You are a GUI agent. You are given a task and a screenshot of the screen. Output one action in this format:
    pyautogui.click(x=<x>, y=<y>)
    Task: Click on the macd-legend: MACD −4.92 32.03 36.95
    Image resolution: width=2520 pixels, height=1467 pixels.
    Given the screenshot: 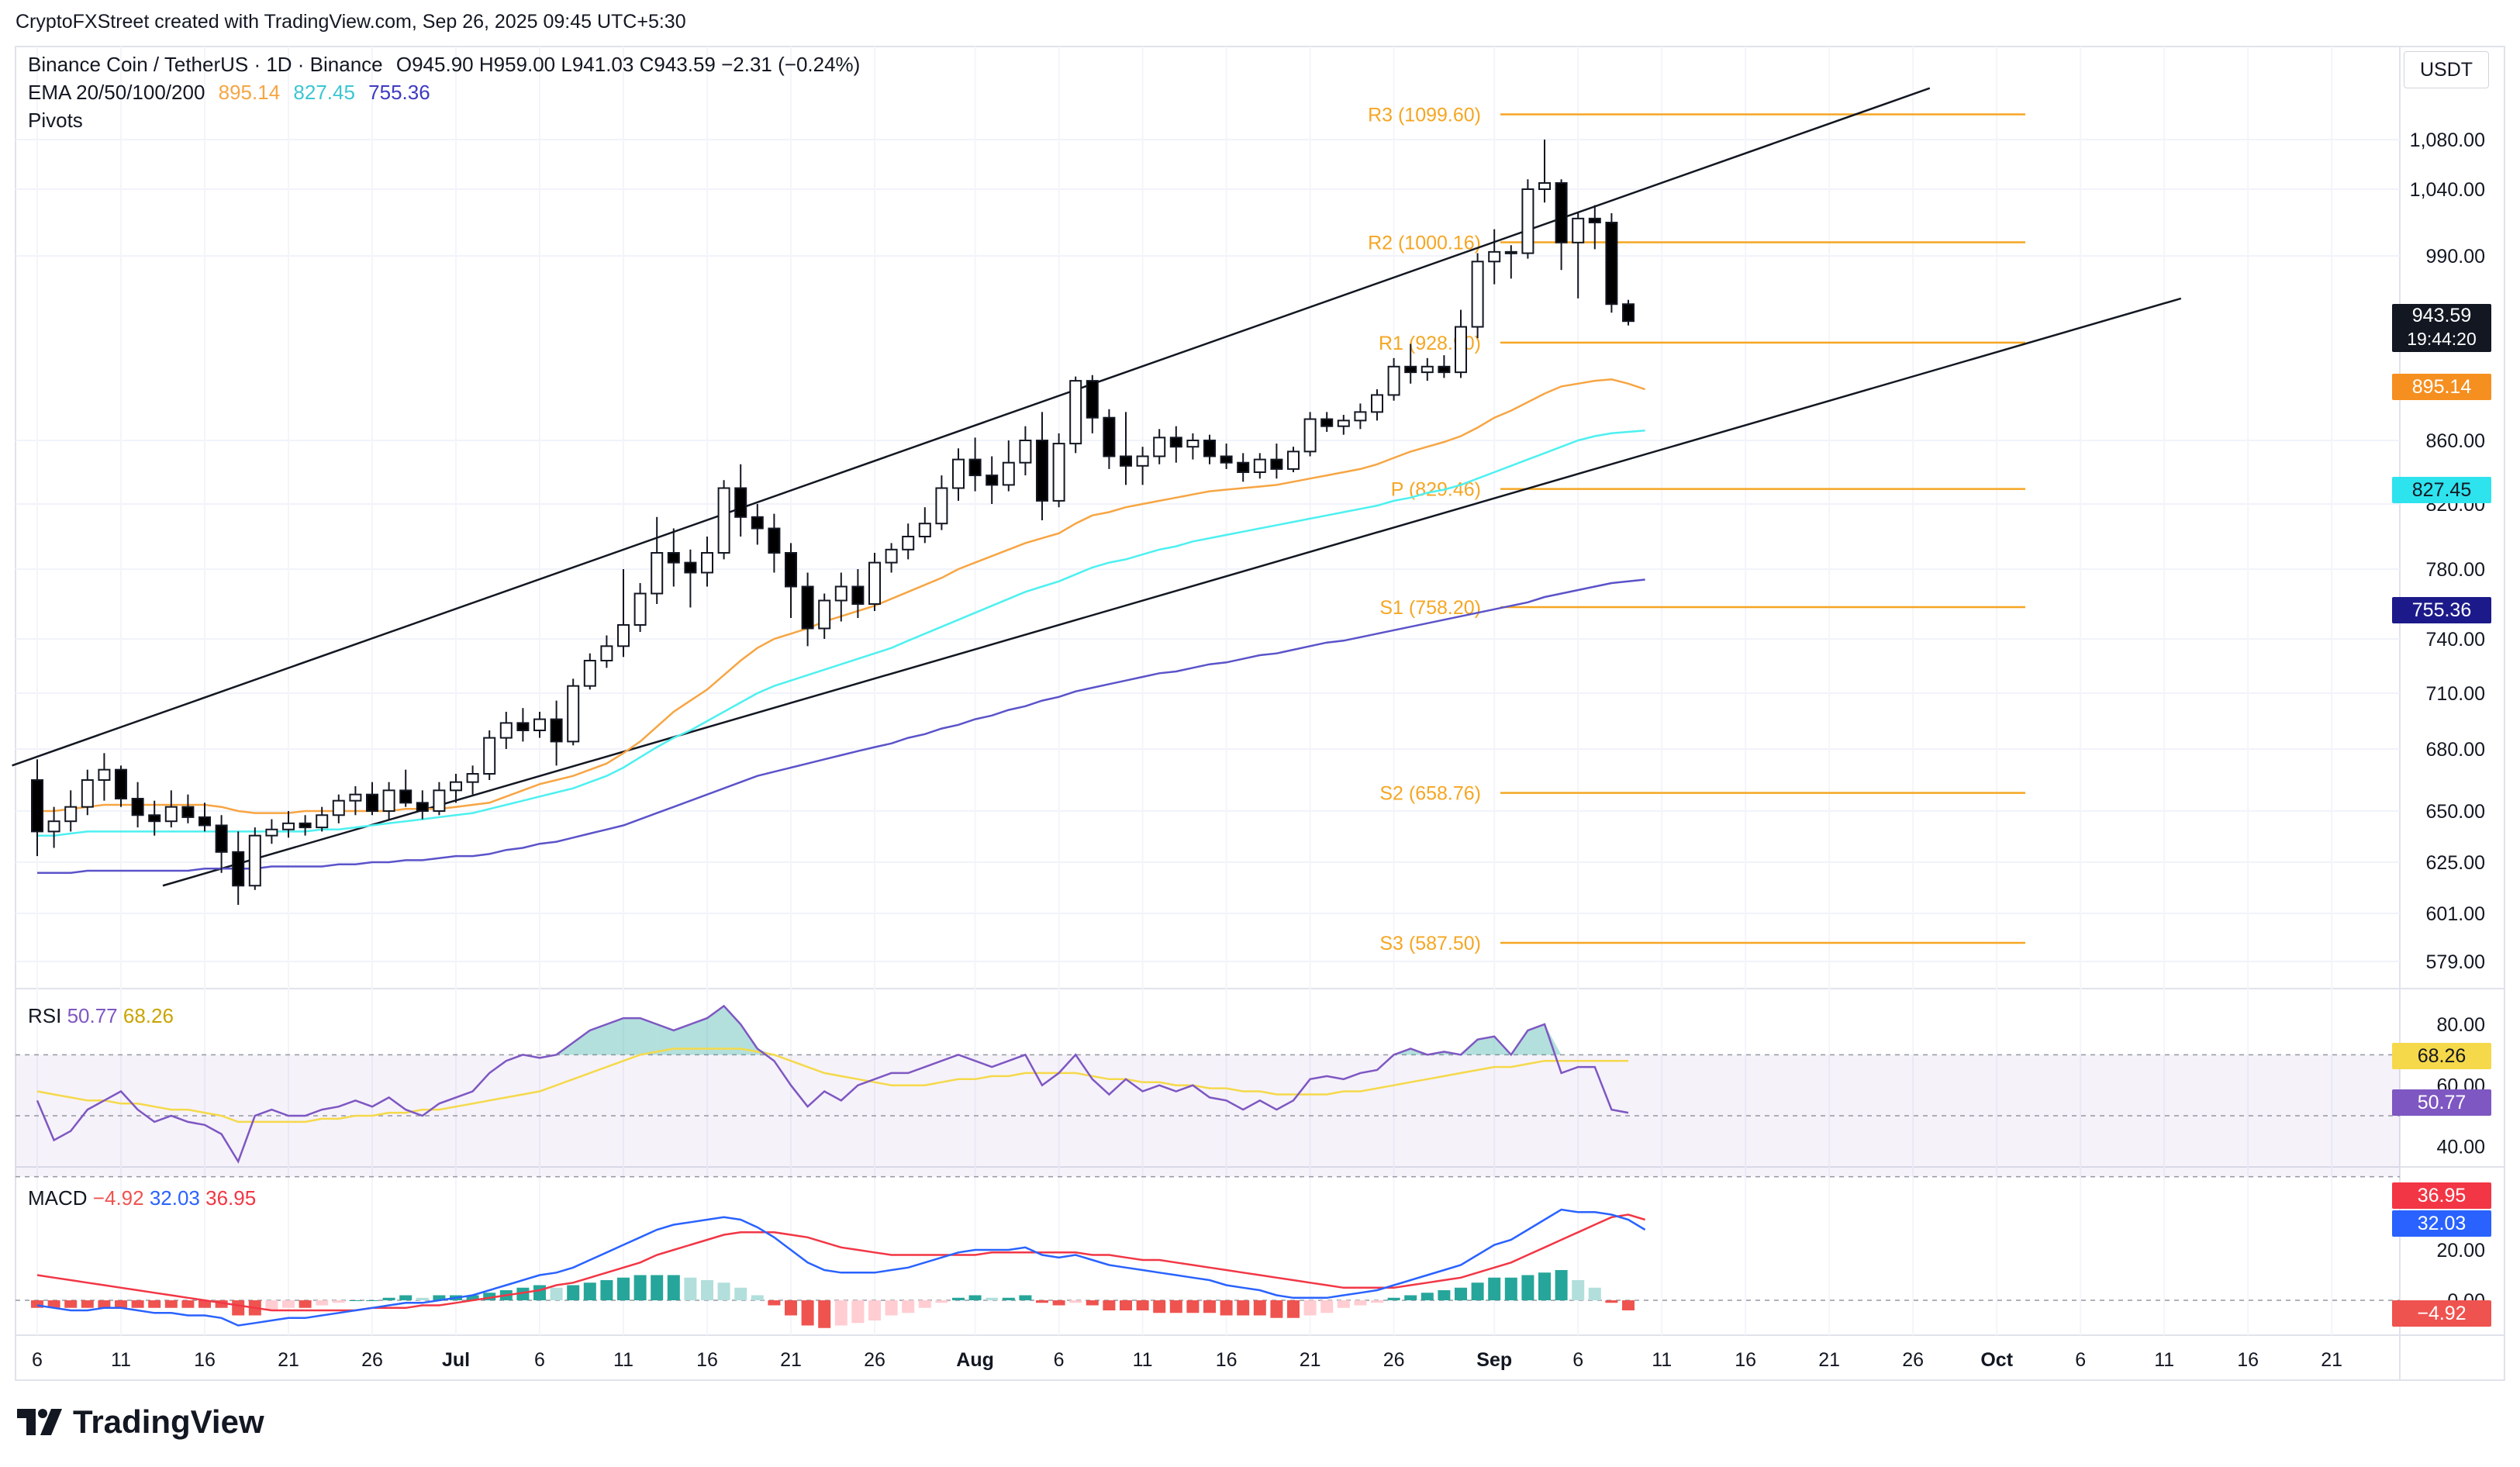 What is the action you would take?
    pyautogui.click(x=142, y=1198)
    